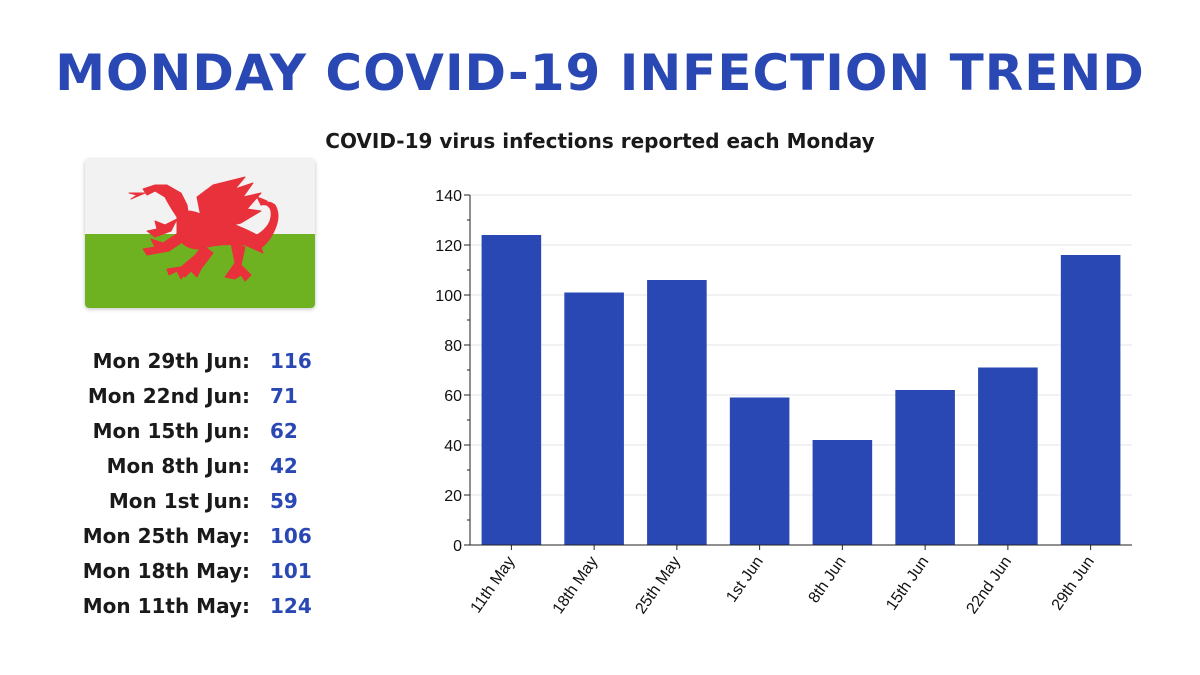 The height and width of the screenshot is (675, 1200). What do you see at coordinates (453, 346) in the screenshot?
I see `y-tick-label: 80` at bounding box center [453, 346].